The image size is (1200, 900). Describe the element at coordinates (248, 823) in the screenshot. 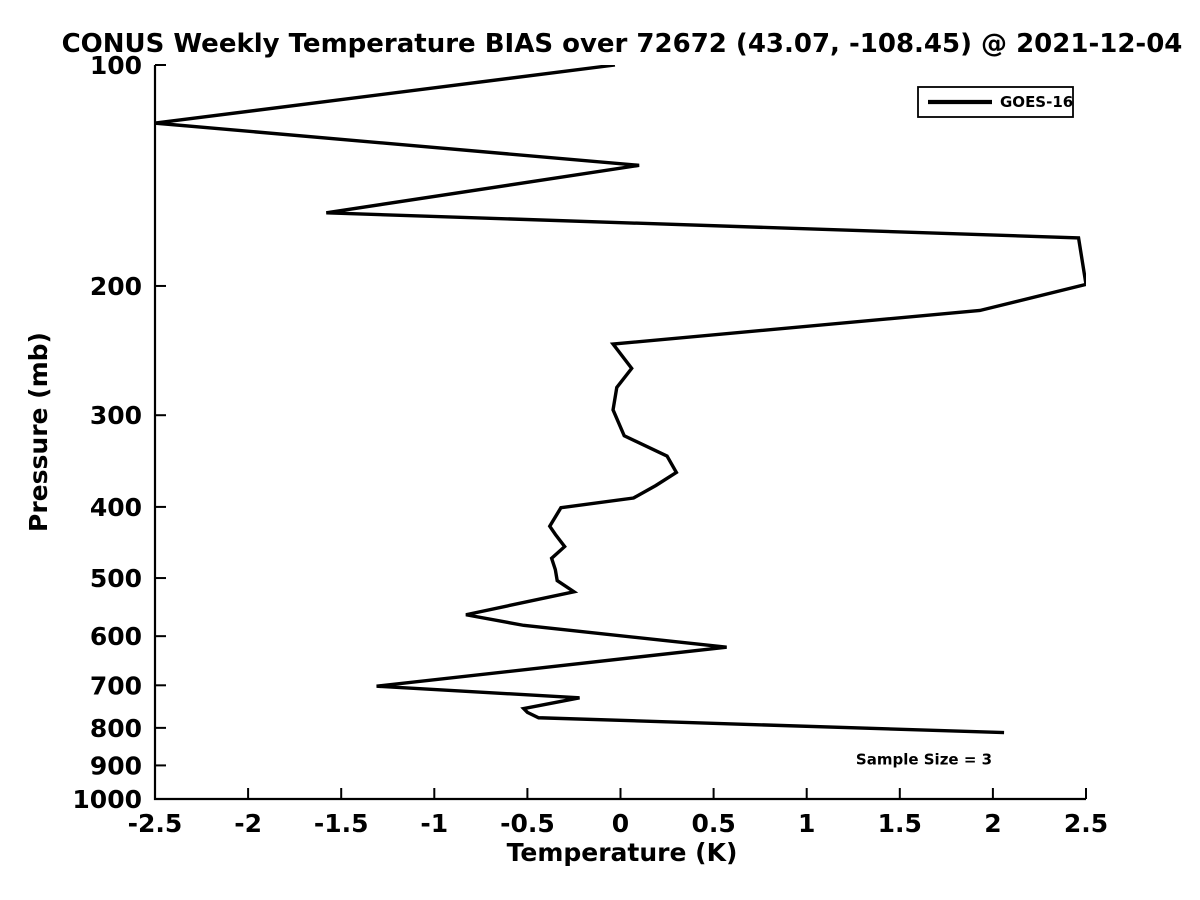

I see `x-tick-label: -2` at that location.